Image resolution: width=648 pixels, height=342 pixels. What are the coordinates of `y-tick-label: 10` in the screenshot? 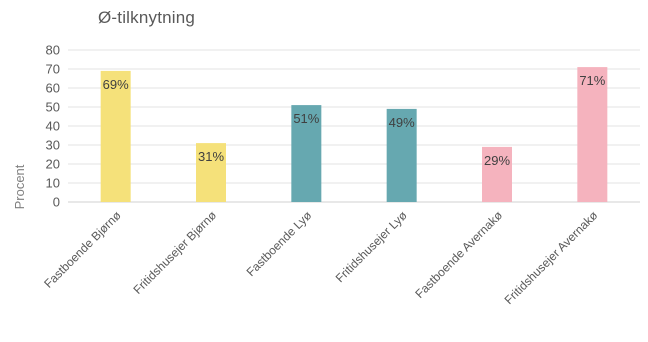 It's located at (53, 183).